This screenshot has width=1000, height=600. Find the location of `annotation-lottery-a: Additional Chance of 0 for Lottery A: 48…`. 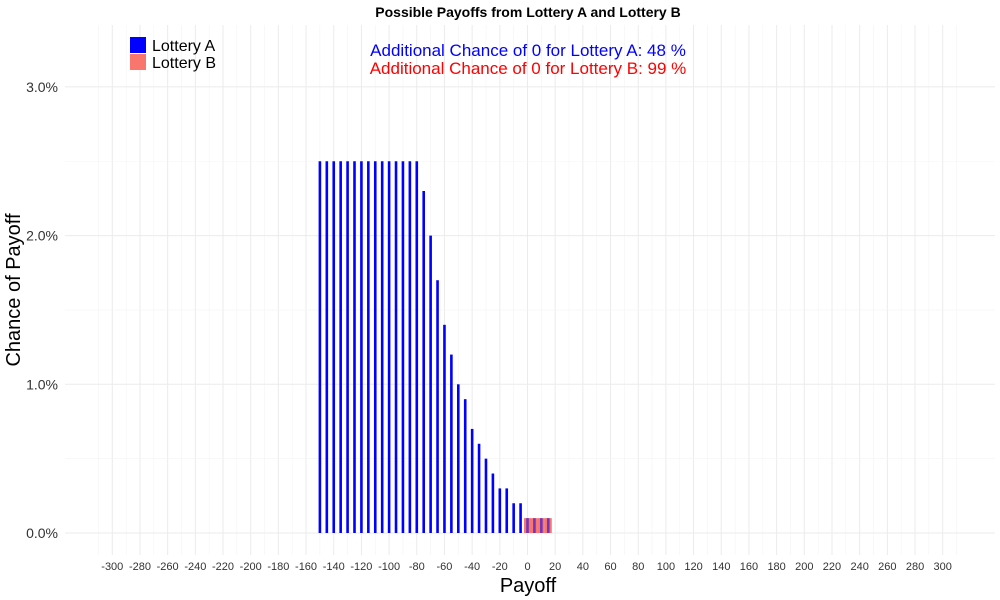

annotation-lottery-a: Additional Chance of 0 for Lottery A: 48… is located at coordinates (528, 50).